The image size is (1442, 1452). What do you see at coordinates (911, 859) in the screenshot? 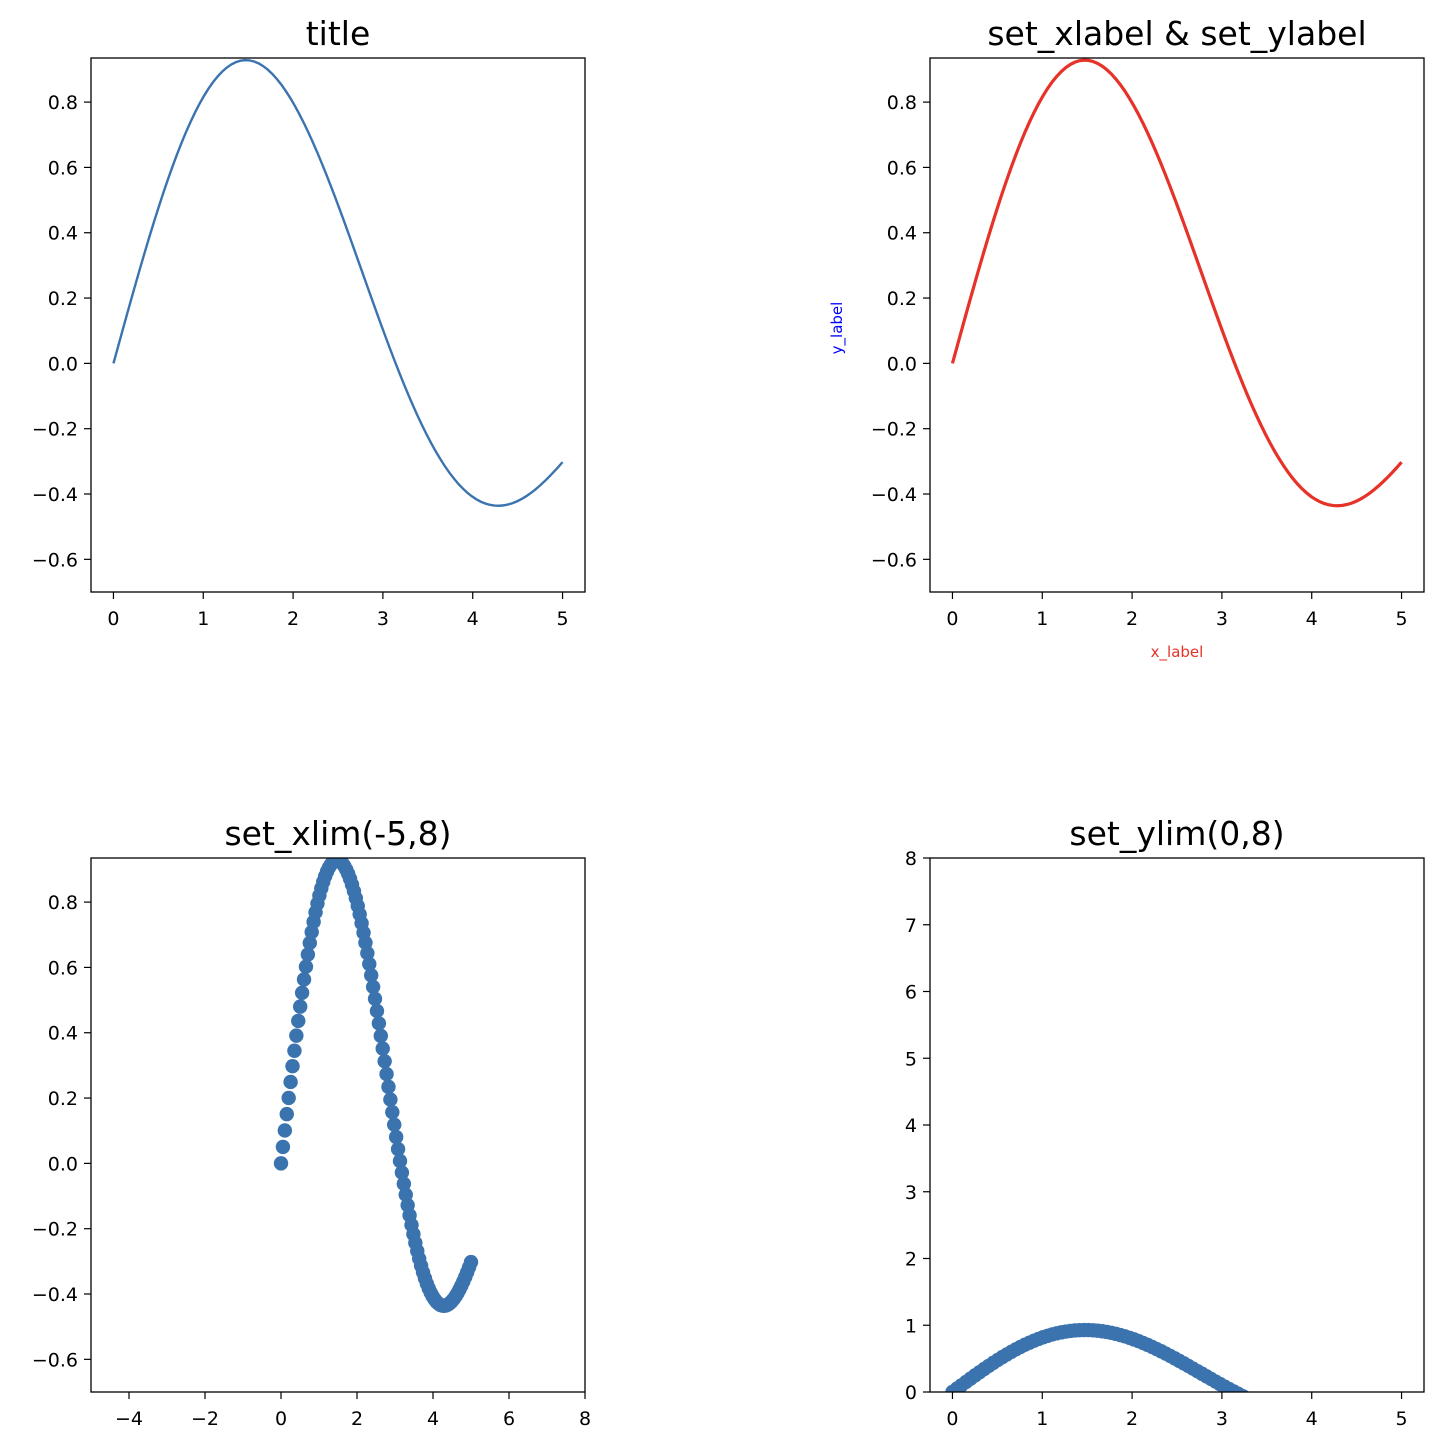
I see `y-tick-label: 8` at bounding box center [911, 859].